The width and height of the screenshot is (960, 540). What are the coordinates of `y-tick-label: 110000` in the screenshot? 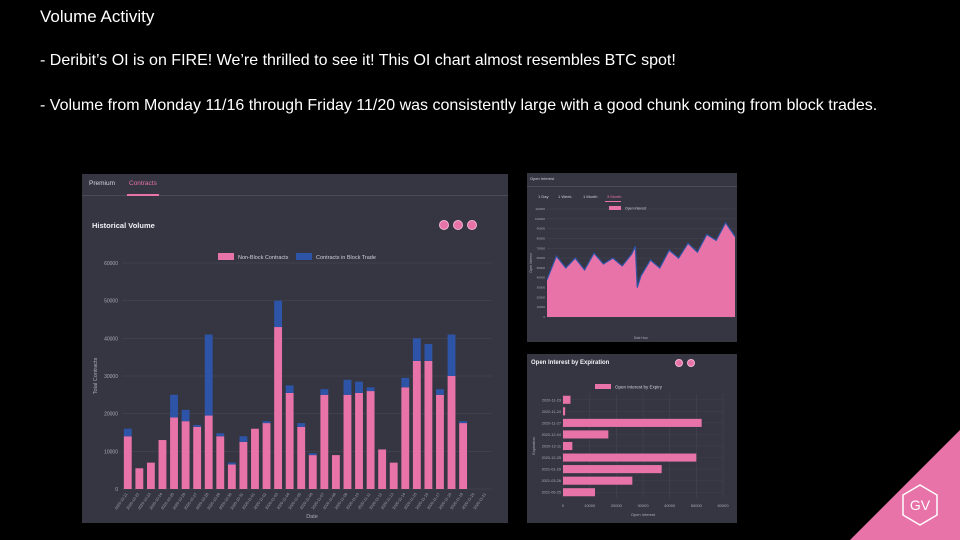 It's located at (540, 209).